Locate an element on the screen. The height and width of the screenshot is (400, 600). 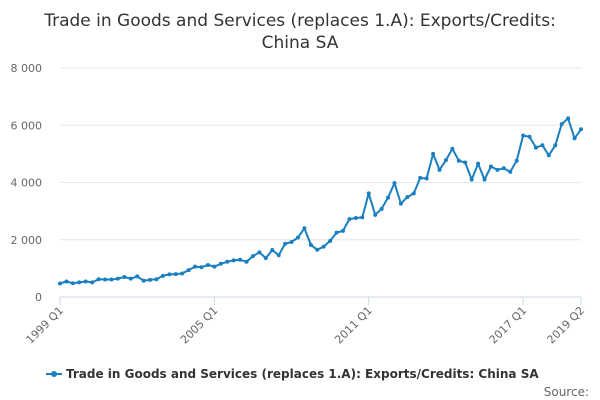
y-tick-label: 6 000 is located at coordinates (27, 125).